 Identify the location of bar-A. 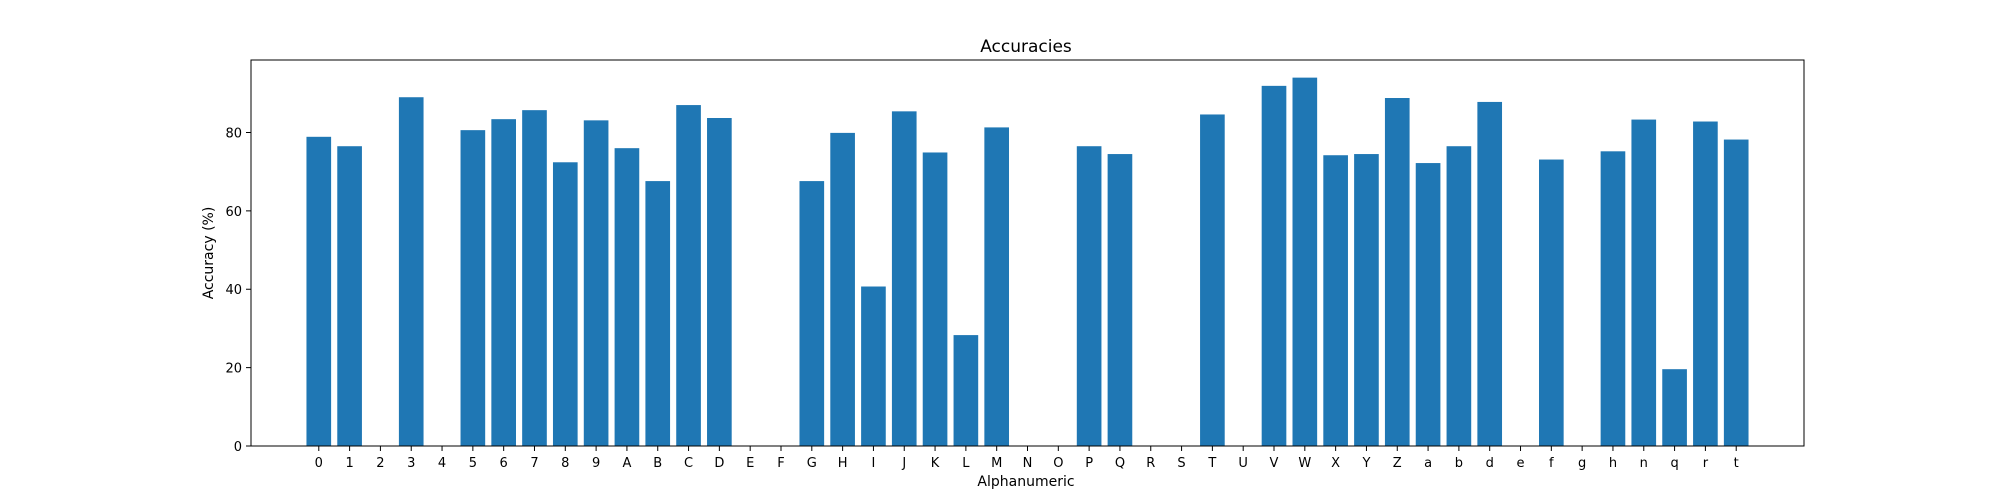
(627, 297).